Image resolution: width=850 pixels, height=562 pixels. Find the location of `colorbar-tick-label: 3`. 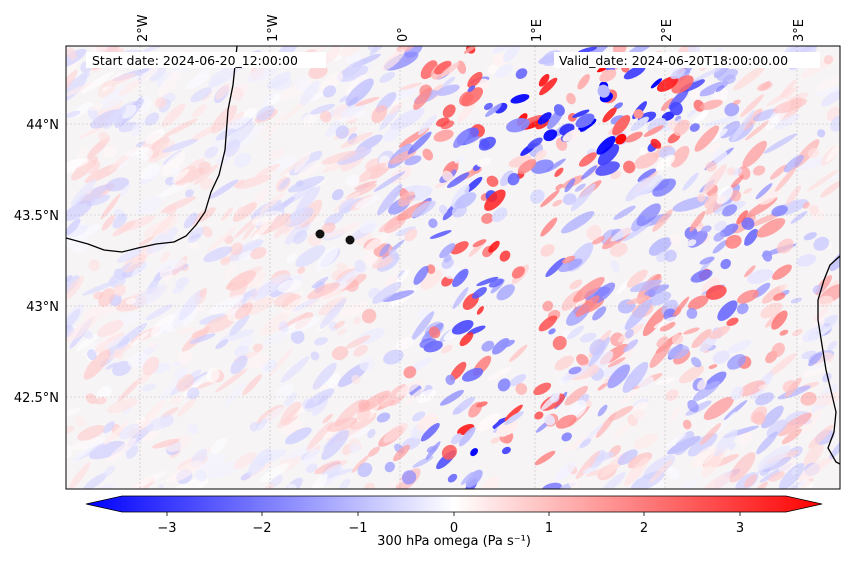

colorbar-tick-label: 3 is located at coordinates (740, 528).